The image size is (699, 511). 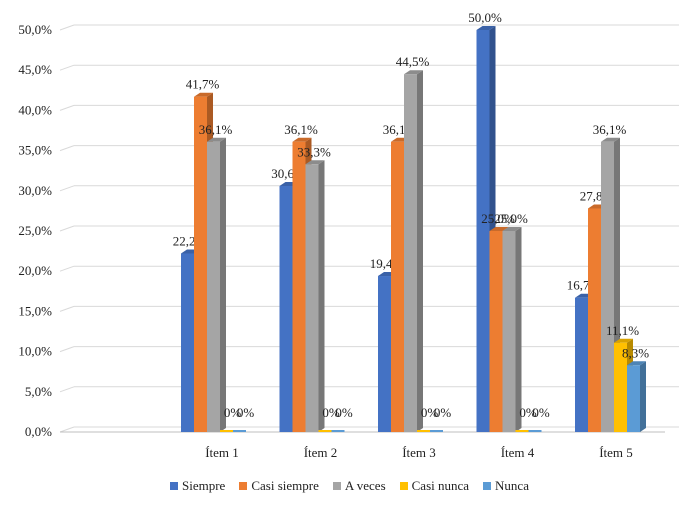 What do you see at coordinates (35, 150) in the screenshot?
I see `y-tick-label: 35,0%` at bounding box center [35, 150].